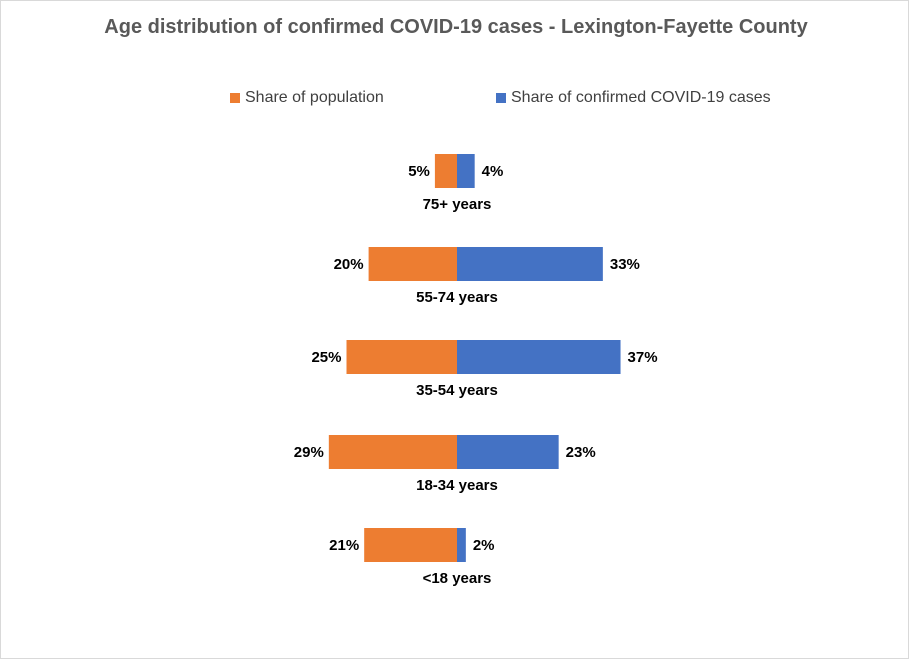  Describe the element at coordinates (457, 297) in the screenshot. I see `category-label-1: 55-74 years` at that location.